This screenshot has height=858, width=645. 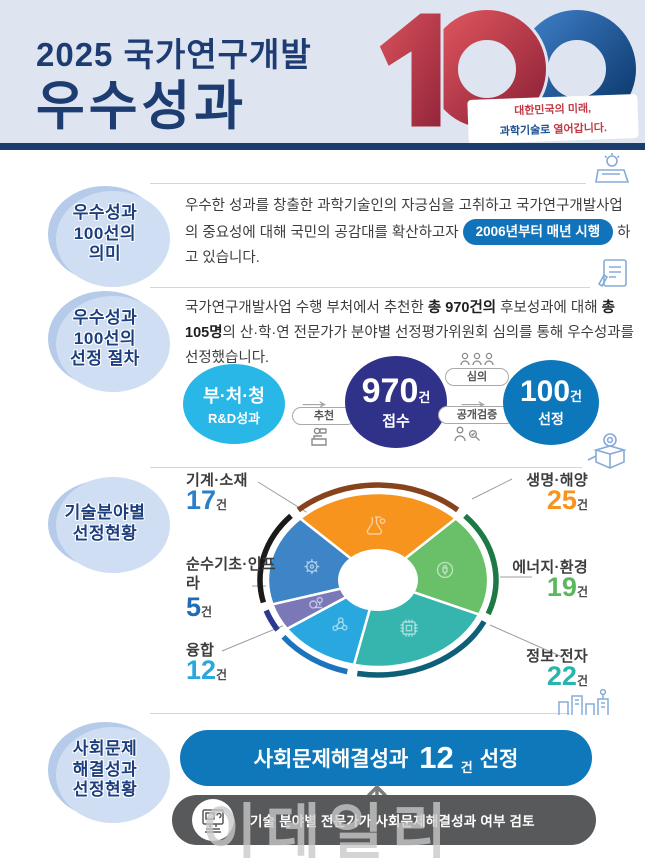 I want to click on document-pencil-icon, so click(x=612, y=273).